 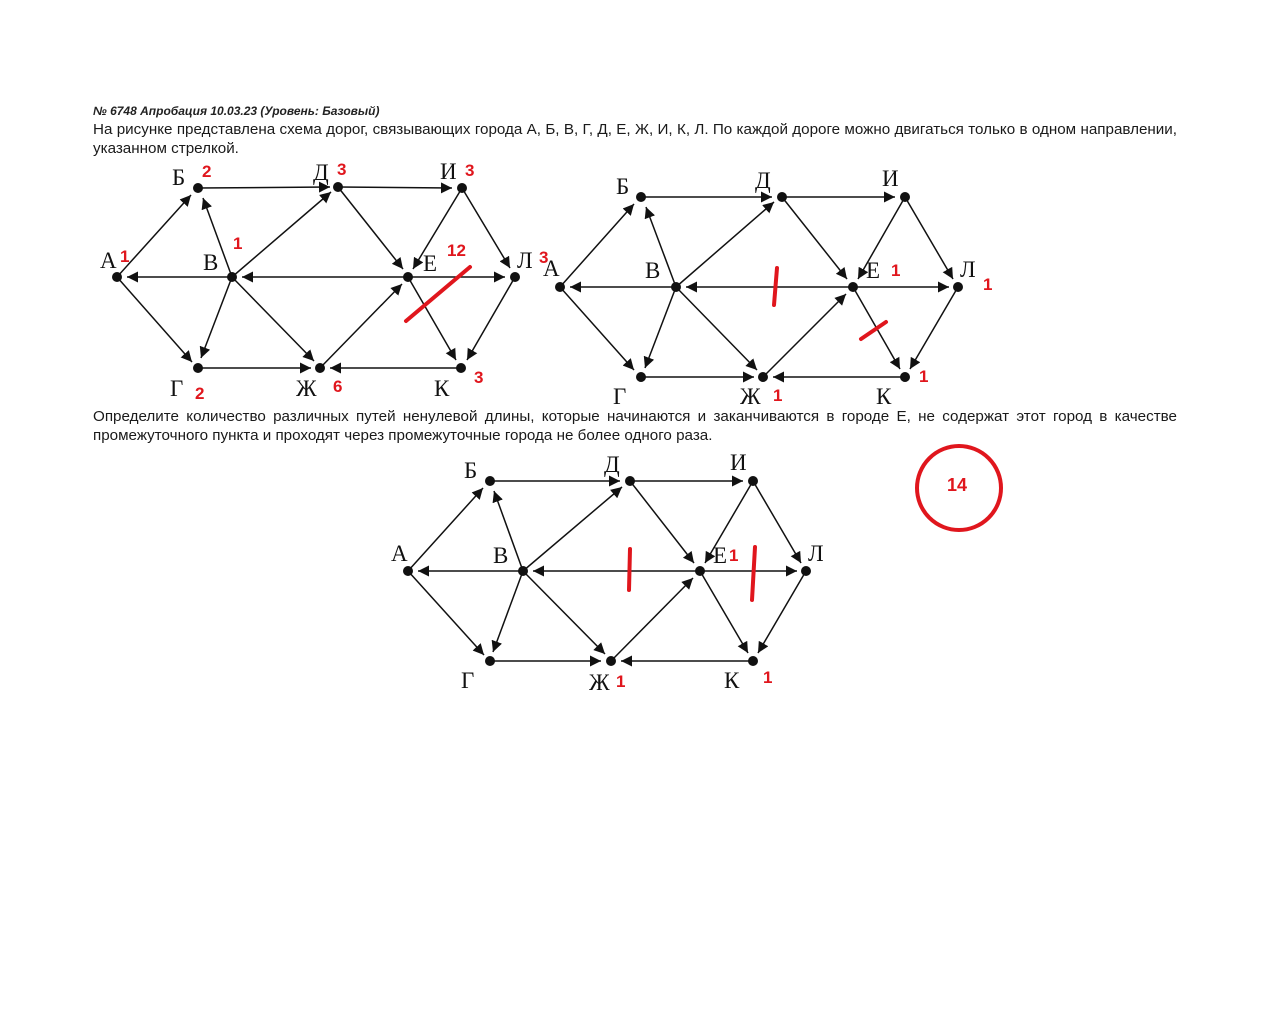 I want to click on count-b: 2, so click(x=206, y=171).